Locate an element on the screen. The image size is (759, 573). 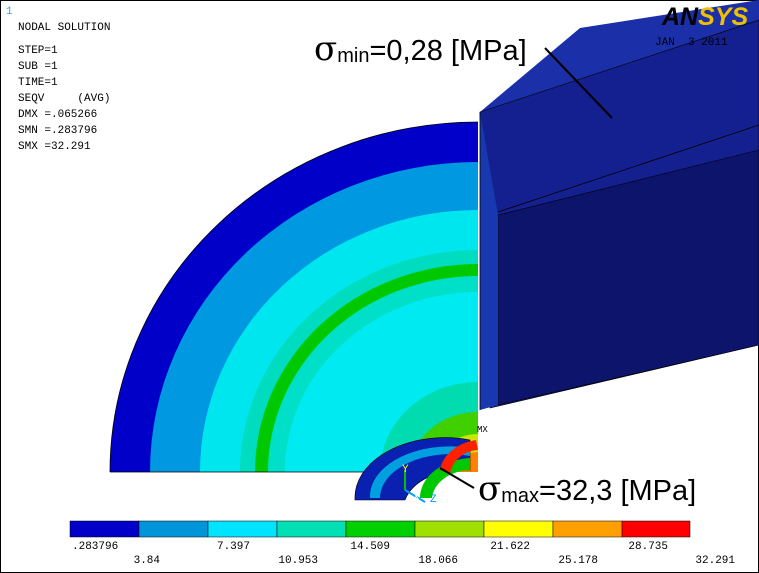
window-index: 1 is located at coordinates (9, 12).